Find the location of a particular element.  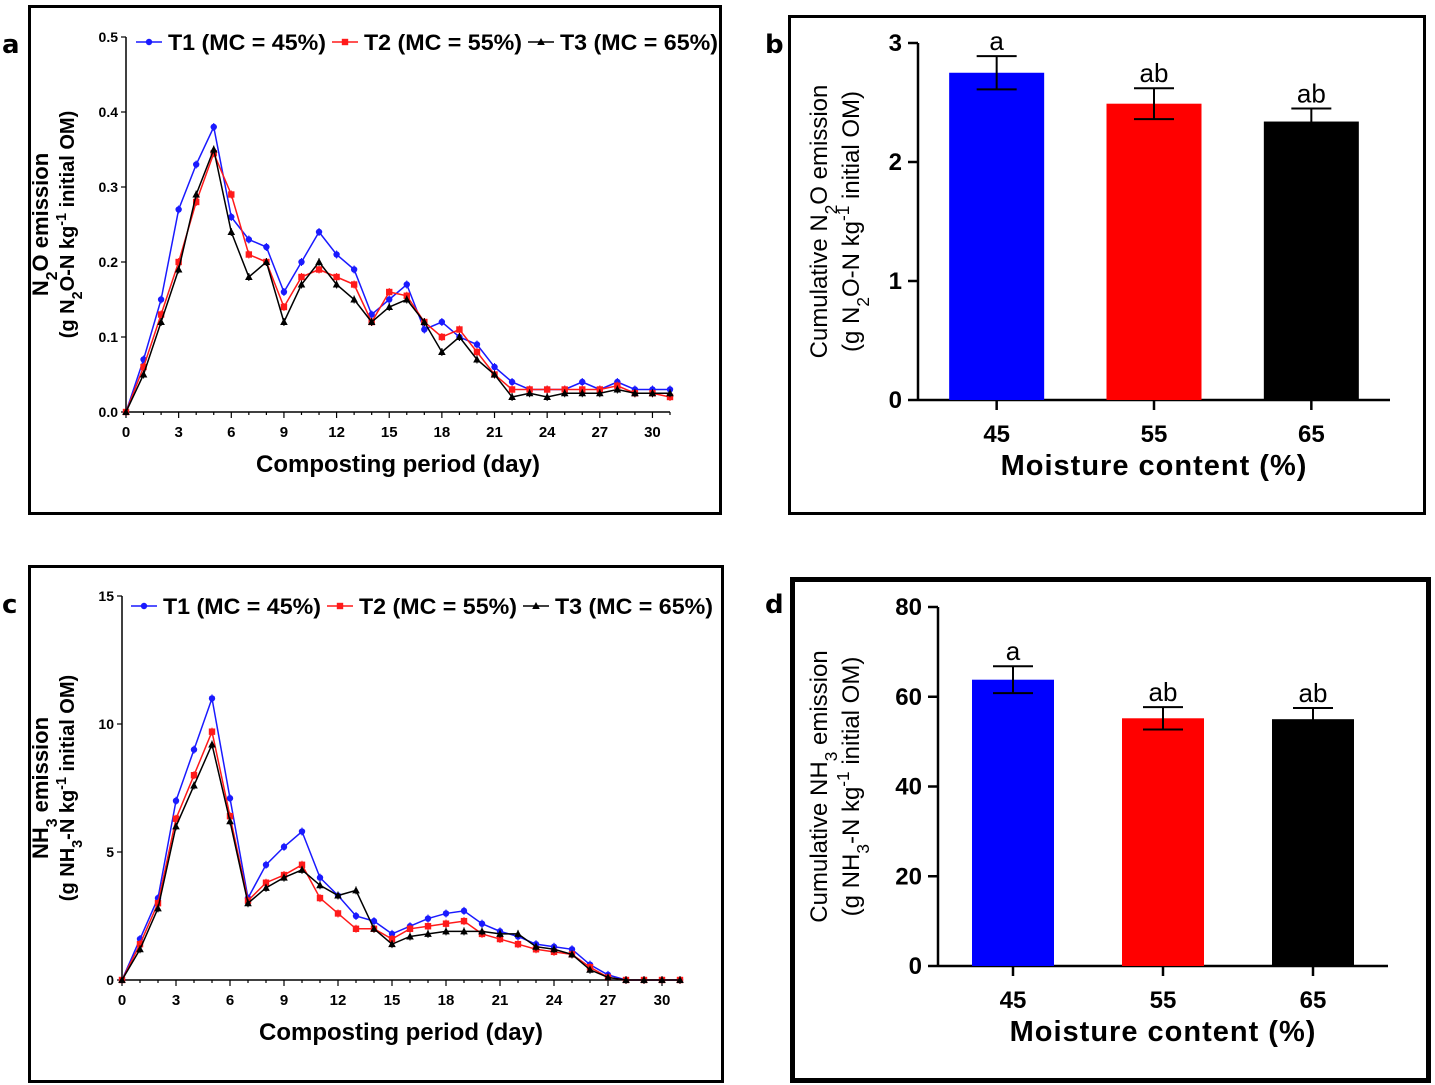

x-tick-label: 6 is located at coordinates (231, 432).